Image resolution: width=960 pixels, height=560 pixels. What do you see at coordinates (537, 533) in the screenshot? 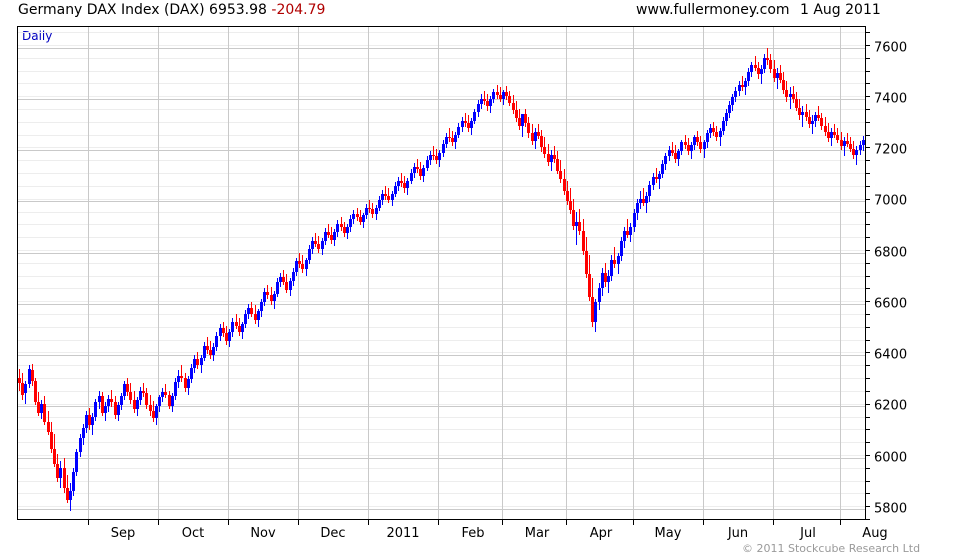
I see `x-axis-label: Mar` at bounding box center [537, 533].